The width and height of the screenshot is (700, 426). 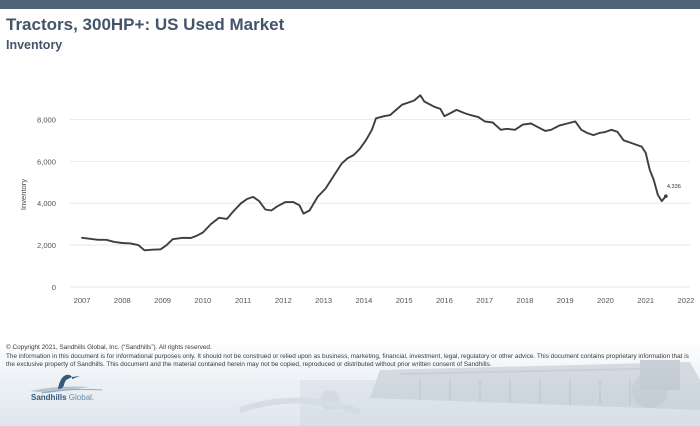 I want to click on y-tick-label: 0, so click(x=54, y=287).